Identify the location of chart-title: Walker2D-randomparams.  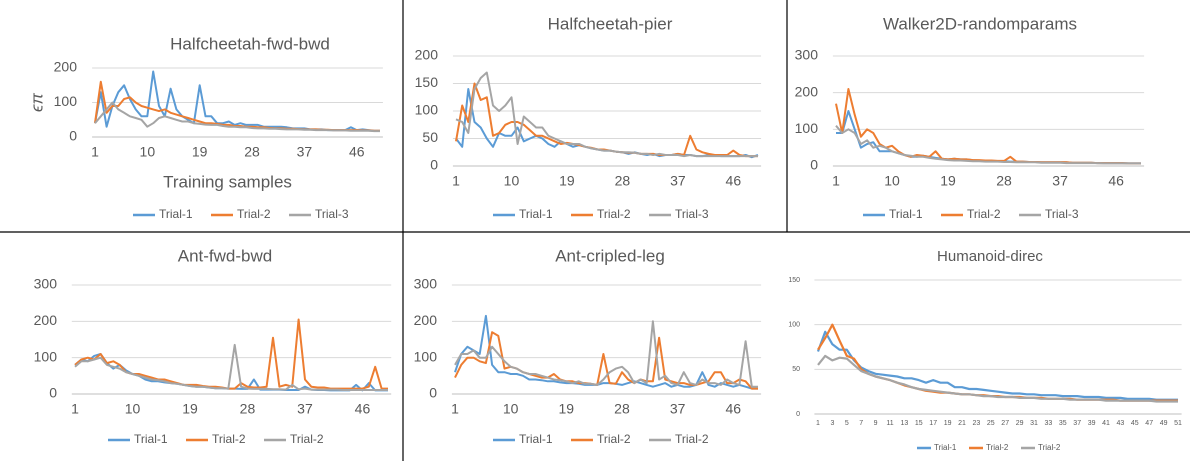
(980, 23).